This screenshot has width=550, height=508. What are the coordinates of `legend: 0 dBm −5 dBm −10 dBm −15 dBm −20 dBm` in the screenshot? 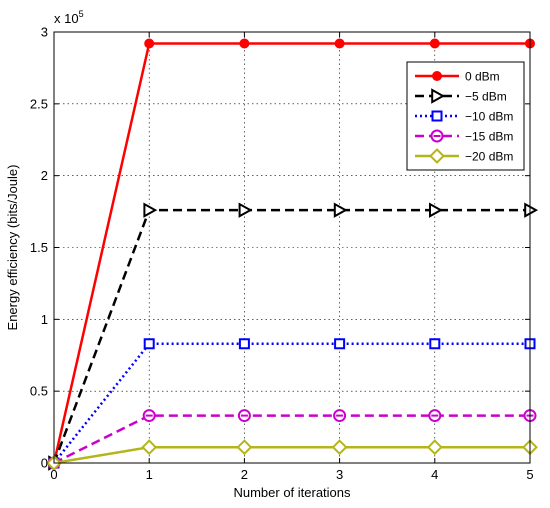 It's located at (465, 116).